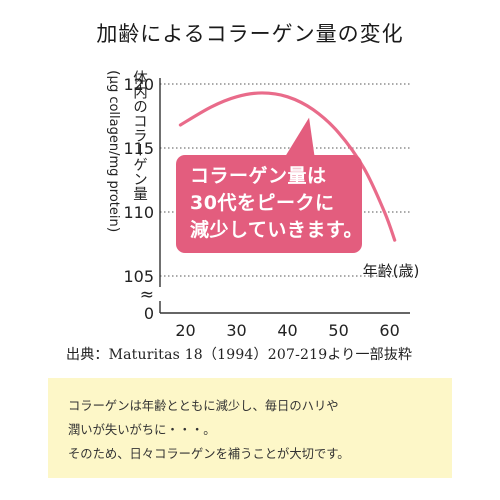 Image resolution: width=500 pixels, height=500 pixels. I want to click on x-tick-50: 50, so click(338, 330).